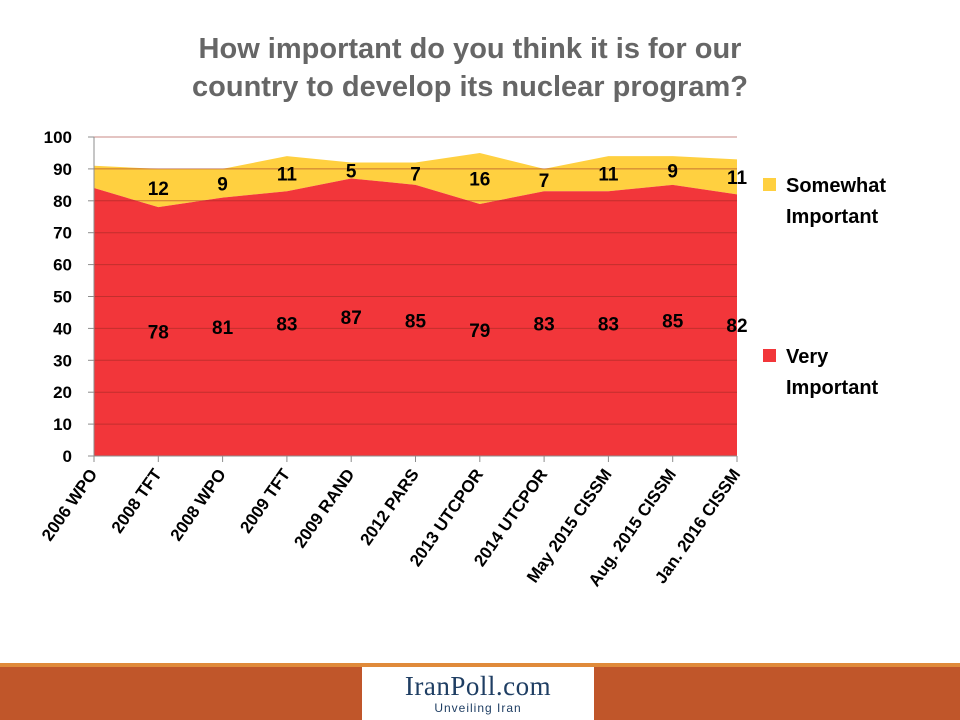 This screenshot has height=720, width=960. Describe the element at coordinates (389, 506) in the screenshot. I see `x-tick-label: 2012 PARS` at that location.